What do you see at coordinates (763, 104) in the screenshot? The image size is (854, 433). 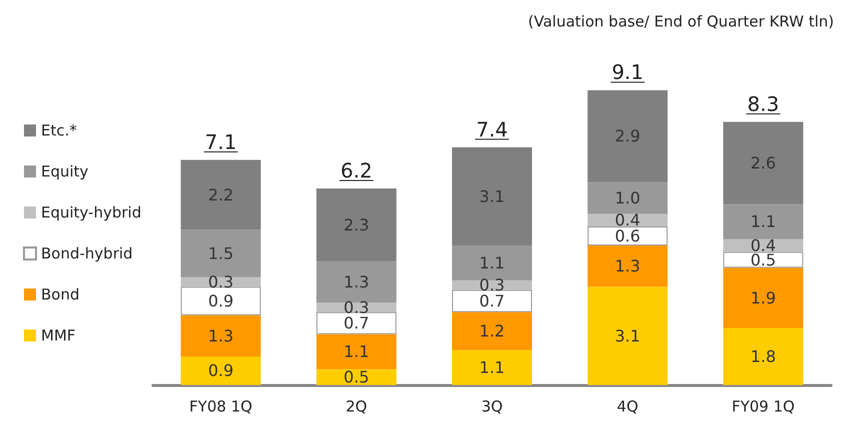 I see `total-label: 8.3` at bounding box center [763, 104].